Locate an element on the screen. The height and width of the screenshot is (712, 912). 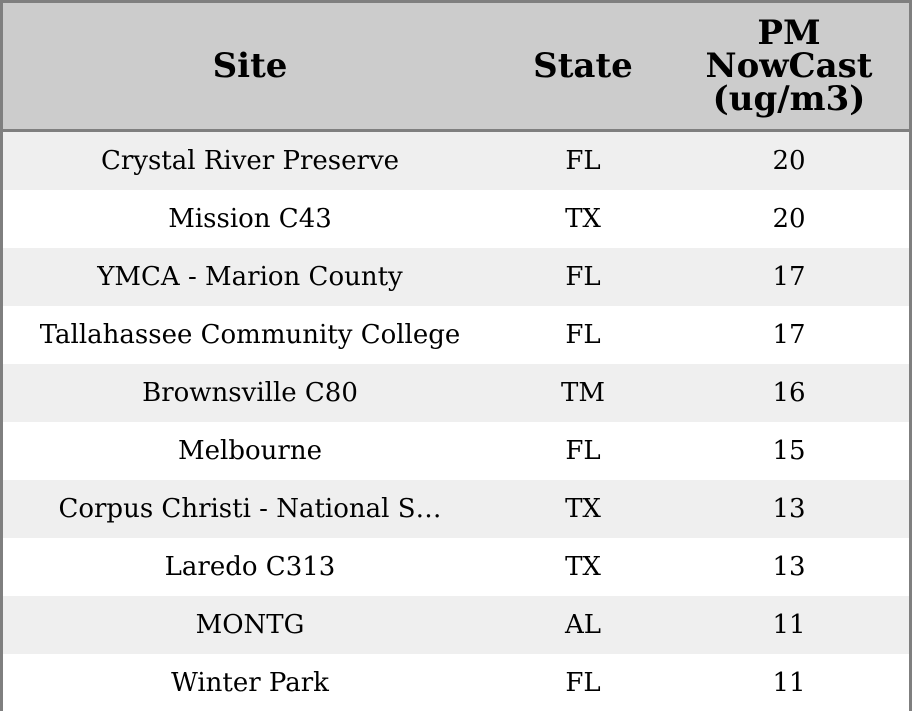
table-row: MONTG AL 11 is located at coordinates (456, 625).